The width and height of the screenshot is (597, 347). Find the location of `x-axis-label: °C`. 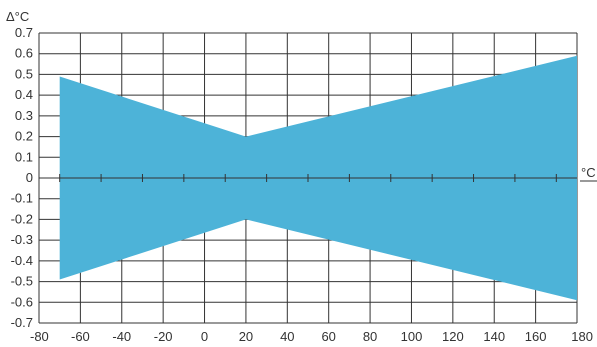

x-axis-label: °C is located at coordinates (588, 172).